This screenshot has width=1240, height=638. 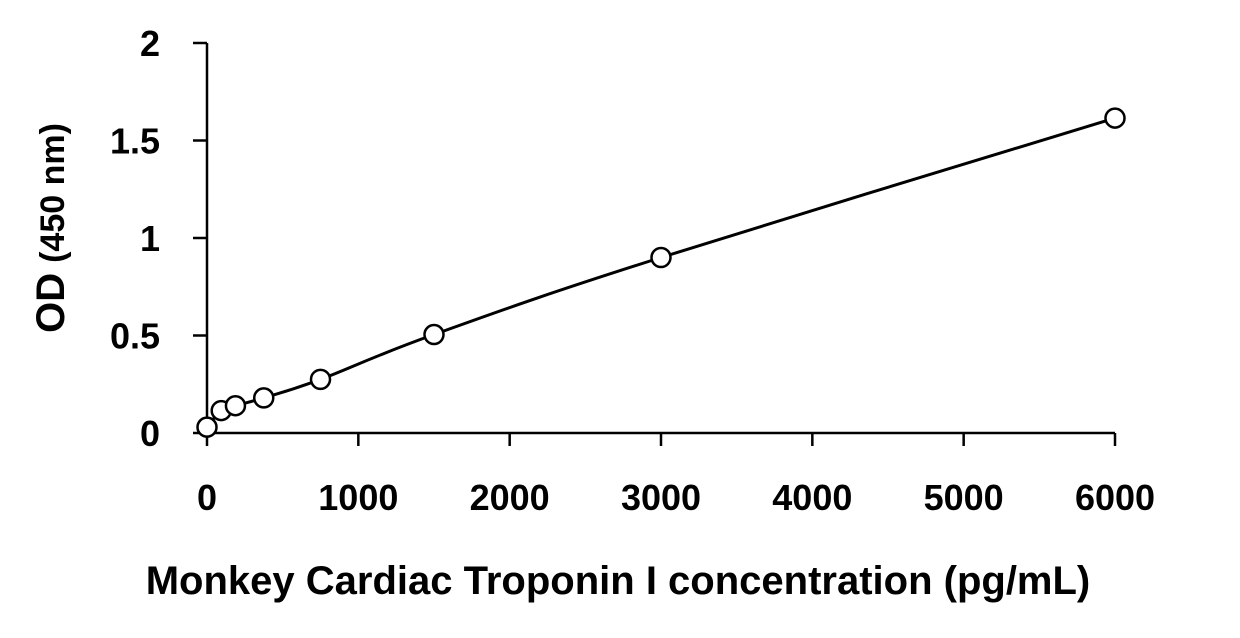 I want to click on x-tick-label: 6000, so click(x=1115, y=497).